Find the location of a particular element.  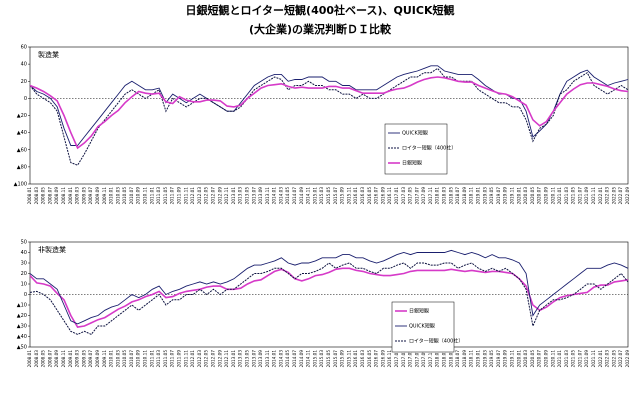

y-tick-label: 10 is located at coordinates (24, 285).